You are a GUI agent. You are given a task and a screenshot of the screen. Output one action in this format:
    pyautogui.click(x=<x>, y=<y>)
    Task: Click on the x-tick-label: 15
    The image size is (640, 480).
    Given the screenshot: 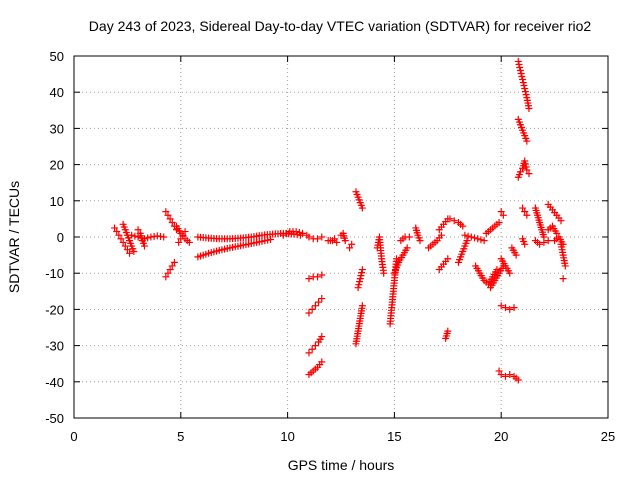 What is the action you would take?
    pyautogui.click(x=394, y=436)
    